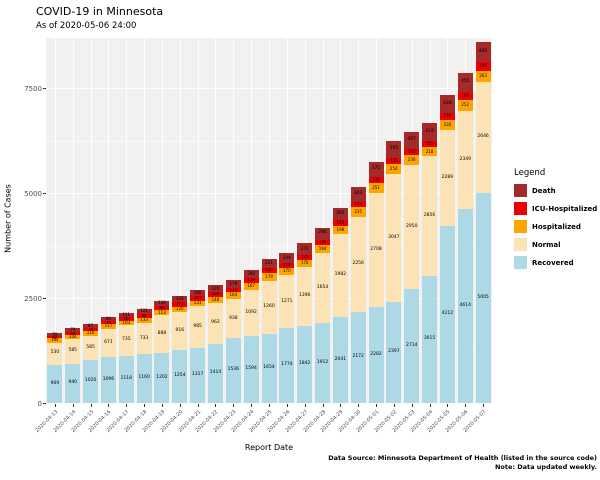 The height and width of the screenshot is (480, 600). Describe the element at coordinates (233, 290) in the screenshot. I see `bar-segment-icu-hospitalized: 111` at that location.